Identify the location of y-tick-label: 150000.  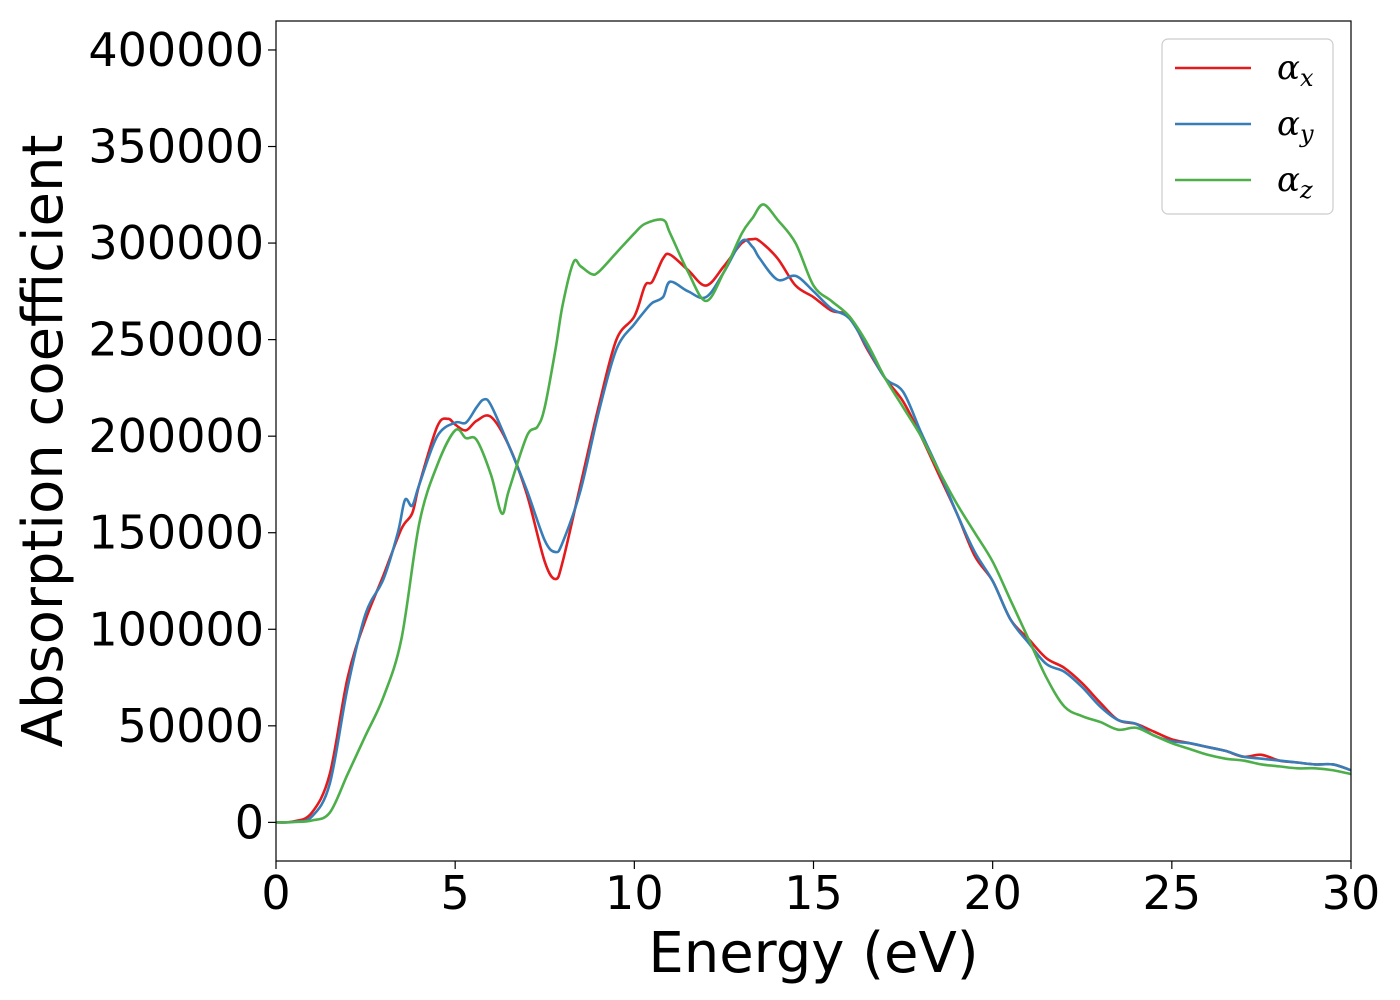
(176, 533).